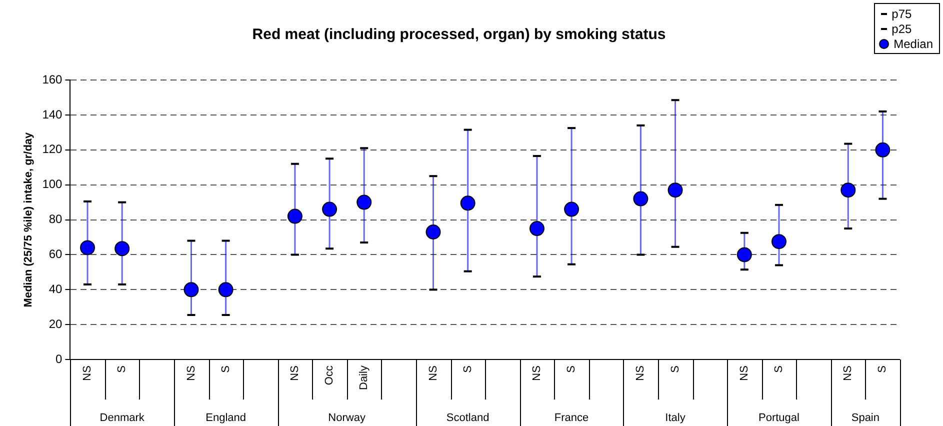 The width and height of the screenshot is (943, 426). Describe the element at coordinates (52, 79) in the screenshot. I see `y-tick-label: 160` at that location.